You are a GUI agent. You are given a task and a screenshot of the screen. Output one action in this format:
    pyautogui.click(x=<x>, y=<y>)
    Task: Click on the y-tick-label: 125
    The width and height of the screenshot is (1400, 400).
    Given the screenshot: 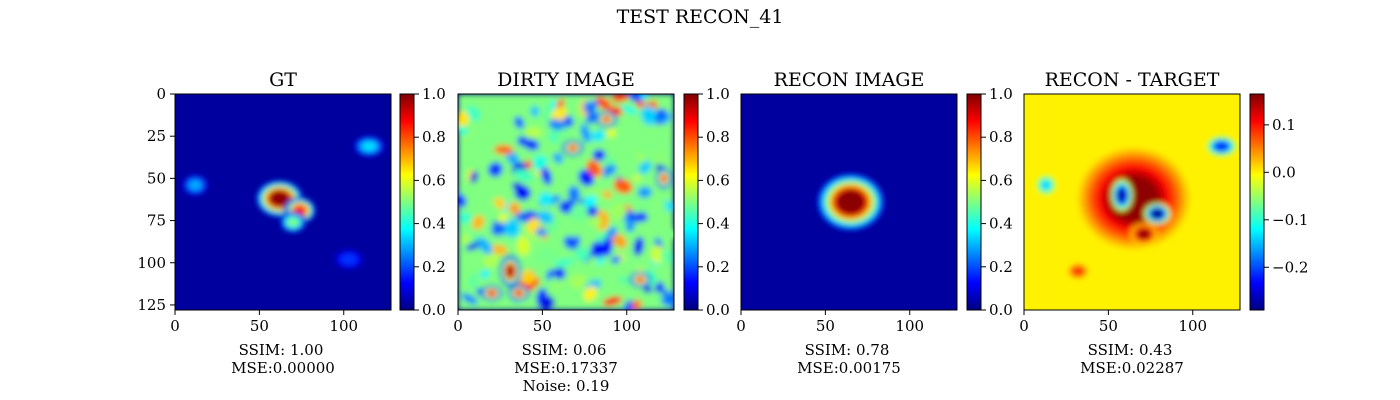 What is the action you would take?
    pyautogui.click(x=151, y=305)
    